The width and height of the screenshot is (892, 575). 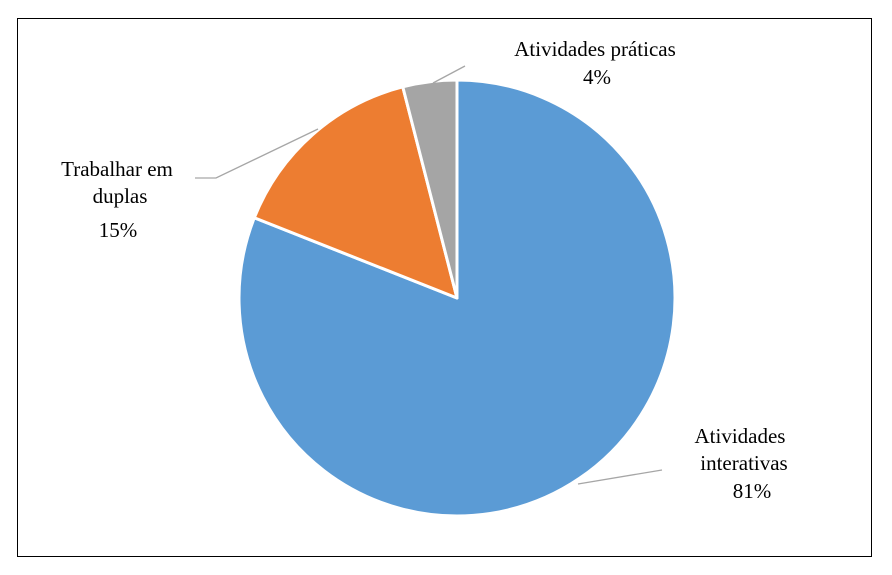 What do you see at coordinates (752, 491) in the screenshot?
I see `slice-value-atividades-interativas: 81%` at bounding box center [752, 491].